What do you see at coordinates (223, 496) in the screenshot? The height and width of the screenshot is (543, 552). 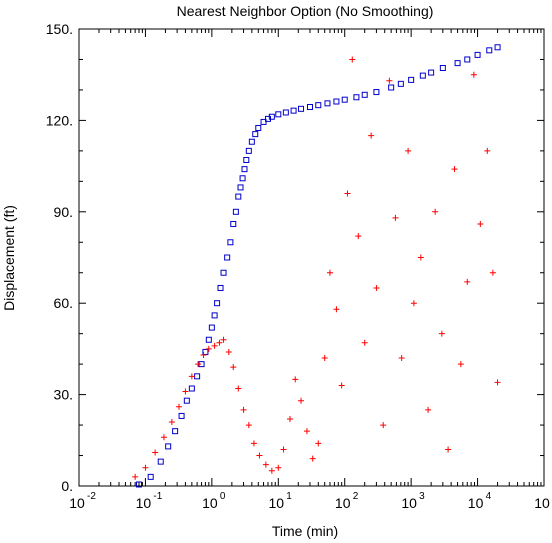 I see `x-tick-exponent: 0` at bounding box center [223, 496].